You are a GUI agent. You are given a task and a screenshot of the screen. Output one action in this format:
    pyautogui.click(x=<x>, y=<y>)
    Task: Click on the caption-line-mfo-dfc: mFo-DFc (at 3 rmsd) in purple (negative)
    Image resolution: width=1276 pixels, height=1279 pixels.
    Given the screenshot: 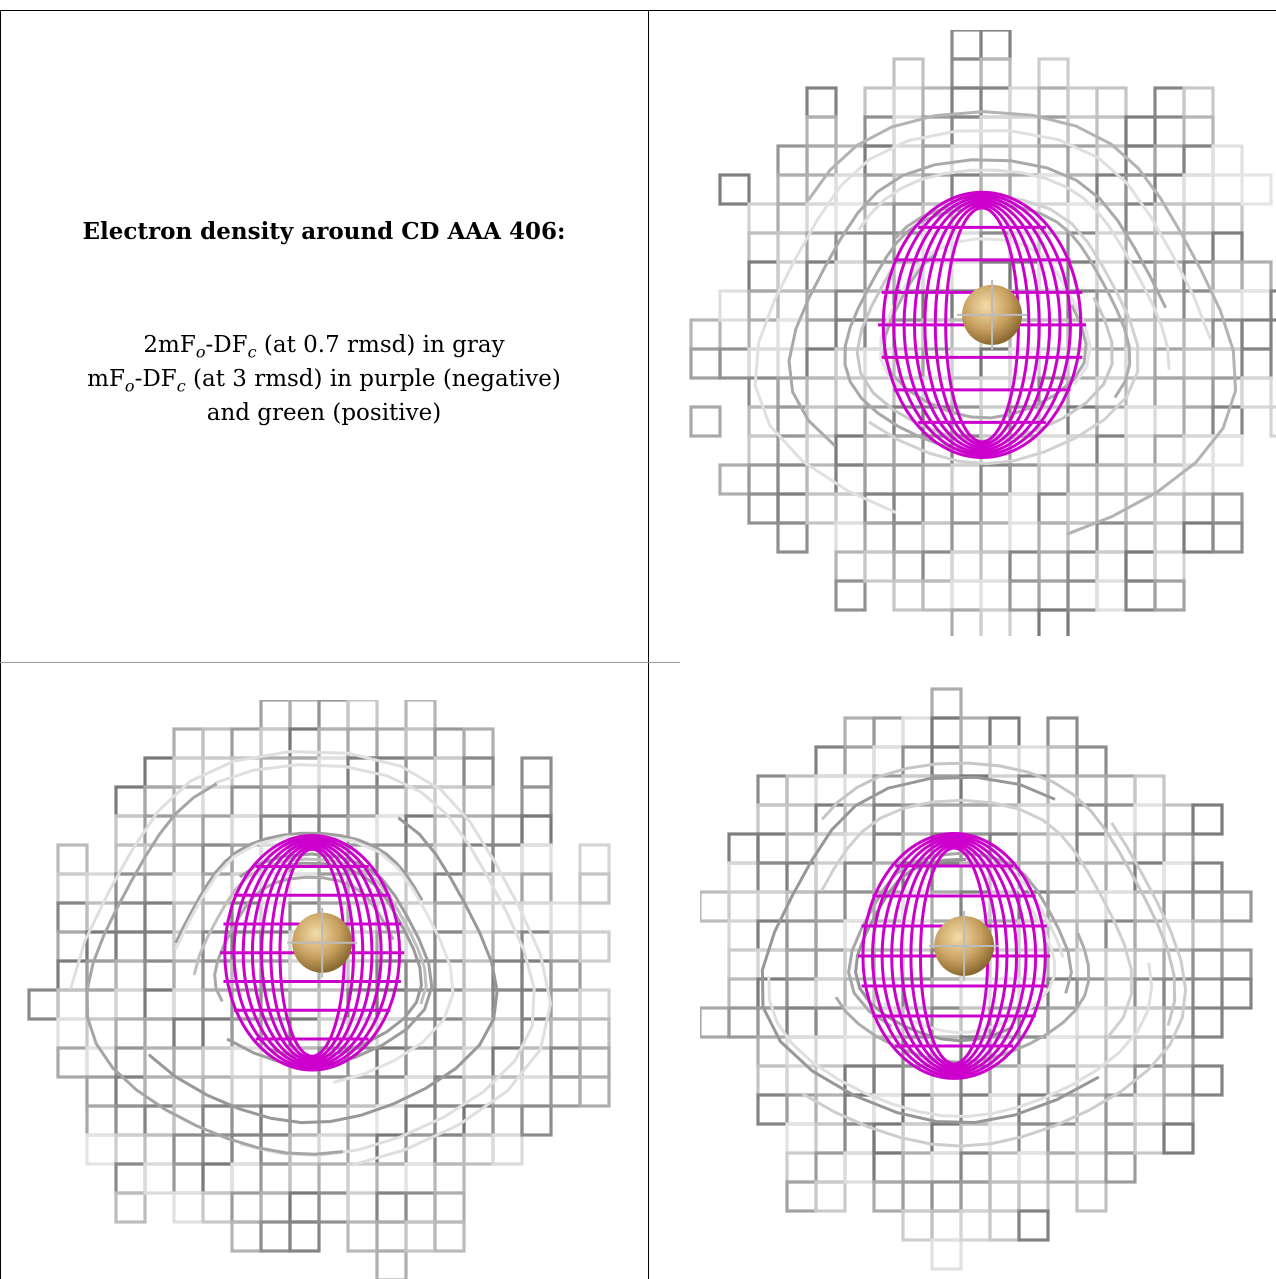 What is the action you would take?
    pyautogui.click(x=324, y=381)
    